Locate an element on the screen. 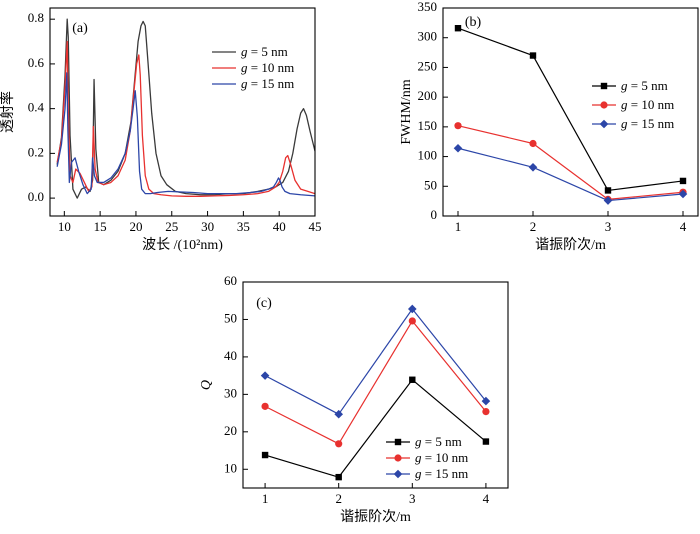 This screenshot has width=700, height=534. y-tick-label-b-0: 0 is located at coordinates (434, 214).